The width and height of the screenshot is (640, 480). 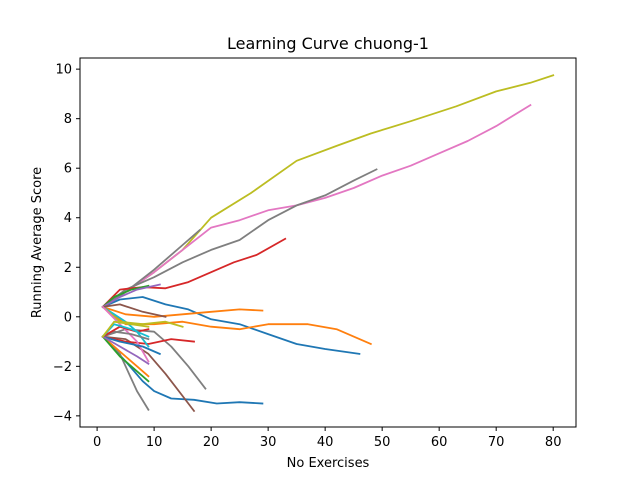 I want to click on y-tick-label: 2, so click(x=68, y=268).